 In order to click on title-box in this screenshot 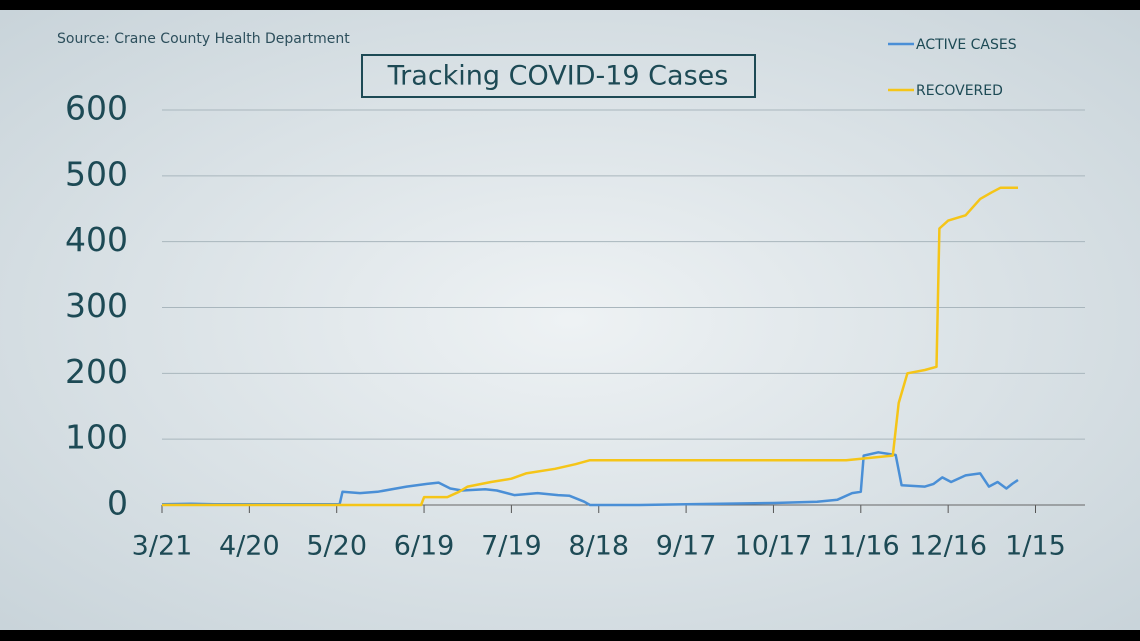, I will do `click(558, 76)`.